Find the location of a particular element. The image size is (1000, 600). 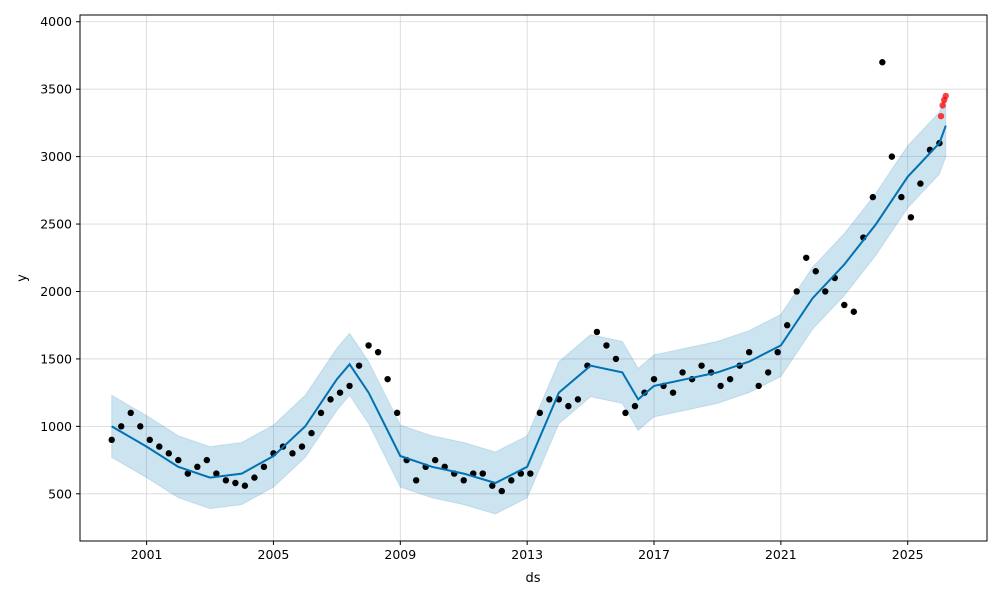

forecast-points is located at coordinates (943, 106).